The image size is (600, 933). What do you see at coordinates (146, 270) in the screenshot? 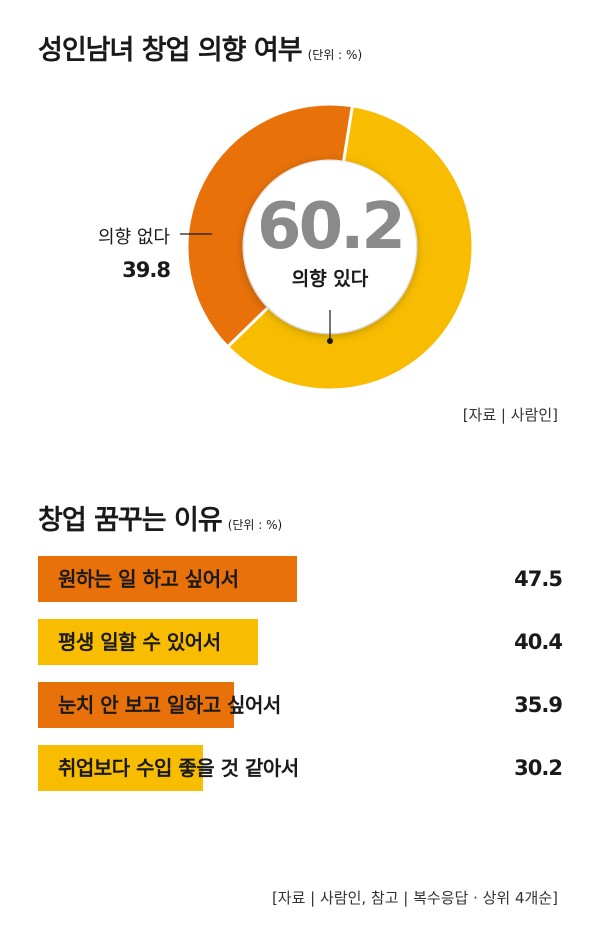
I see `side-value: 39.8` at bounding box center [146, 270].